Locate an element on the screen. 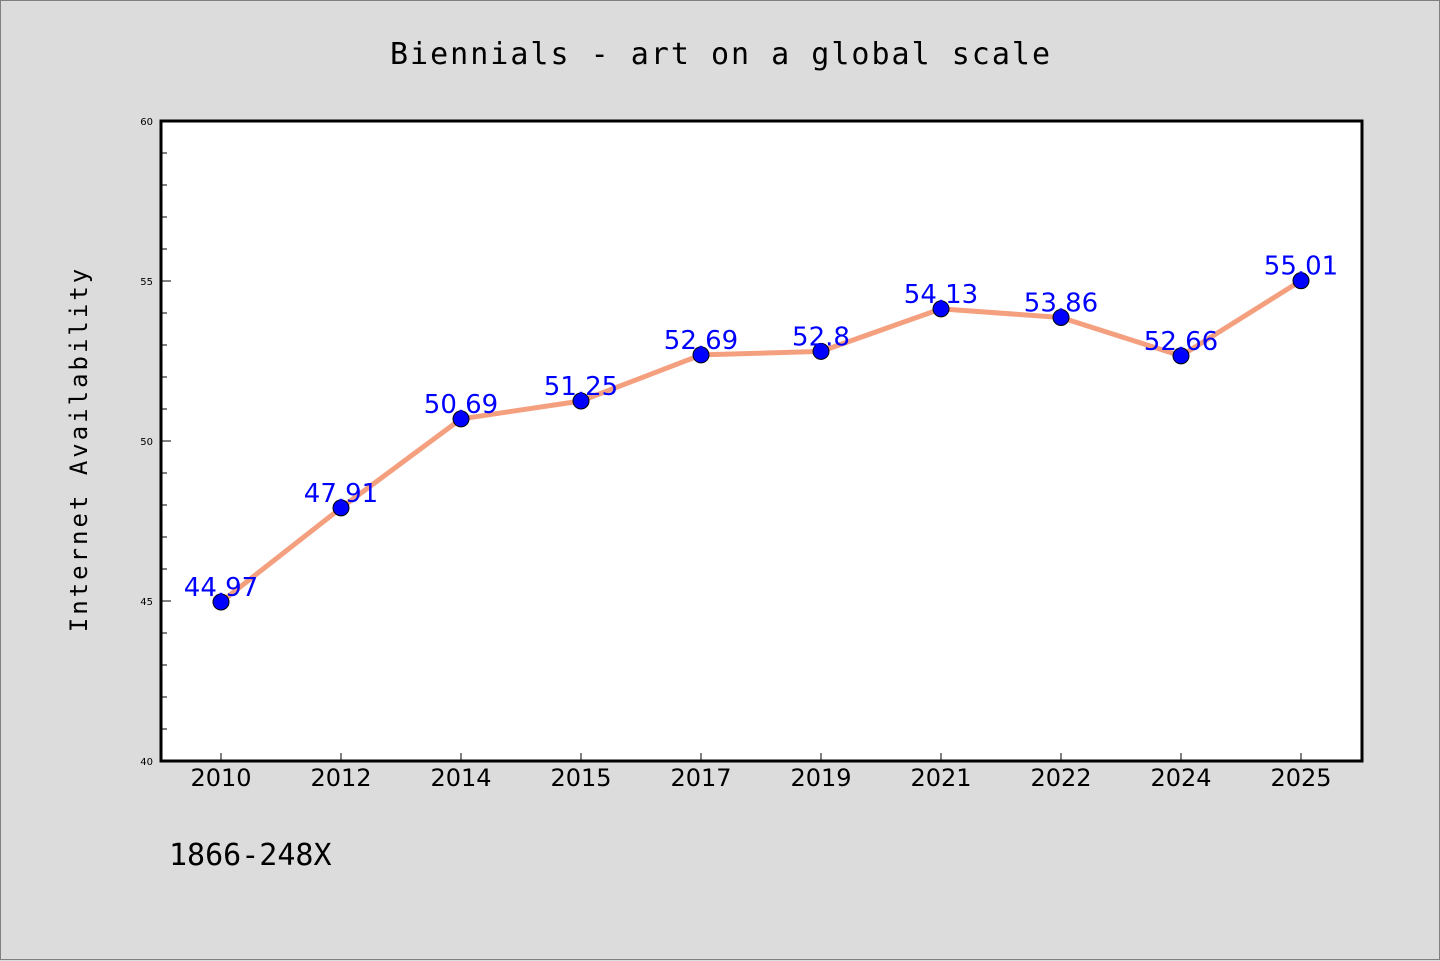 The image size is (1440, 961). data-label: 52.66 is located at coordinates (1181, 342).